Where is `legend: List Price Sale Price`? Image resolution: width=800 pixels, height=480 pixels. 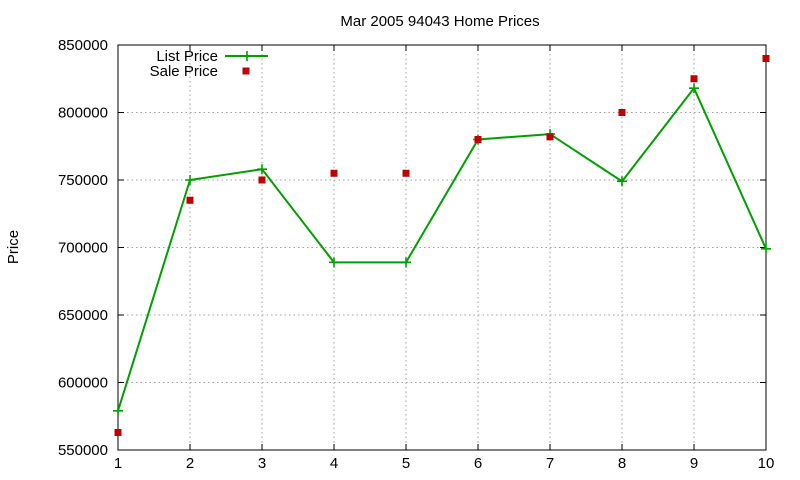
legend: List Price Sale Price is located at coordinates (209, 64).